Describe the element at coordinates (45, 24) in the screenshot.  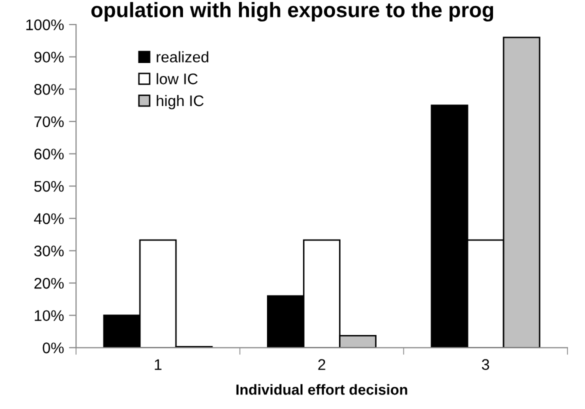
I see `y-tick-label: 100%` at that location.